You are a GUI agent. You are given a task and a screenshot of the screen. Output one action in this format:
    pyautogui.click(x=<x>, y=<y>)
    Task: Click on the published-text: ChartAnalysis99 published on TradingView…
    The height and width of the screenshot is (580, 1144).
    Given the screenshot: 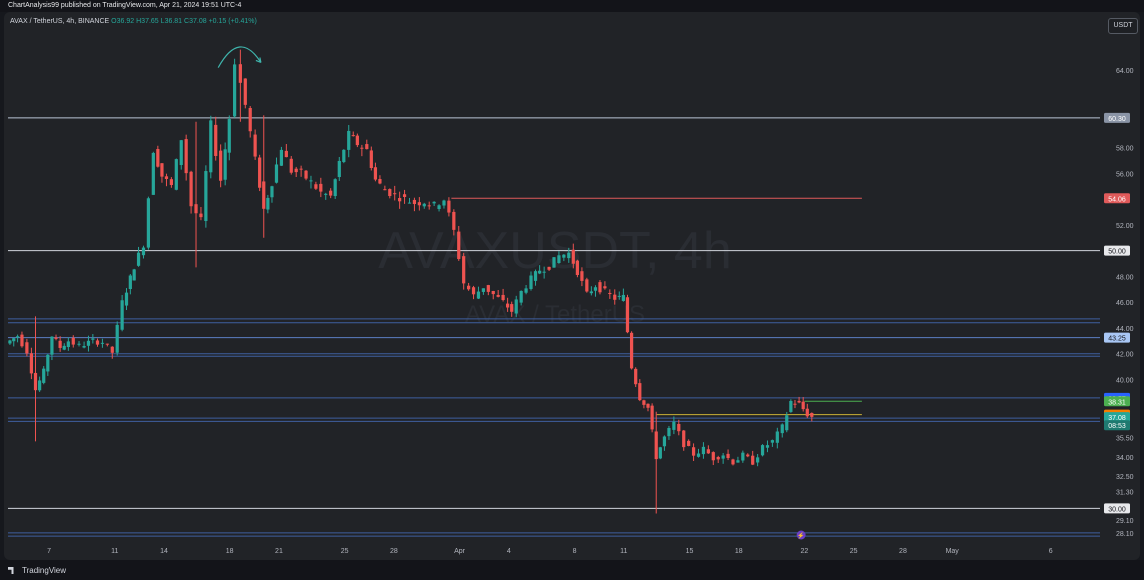 What is the action you would take?
    pyautogui.click(x=125, y=5)
    